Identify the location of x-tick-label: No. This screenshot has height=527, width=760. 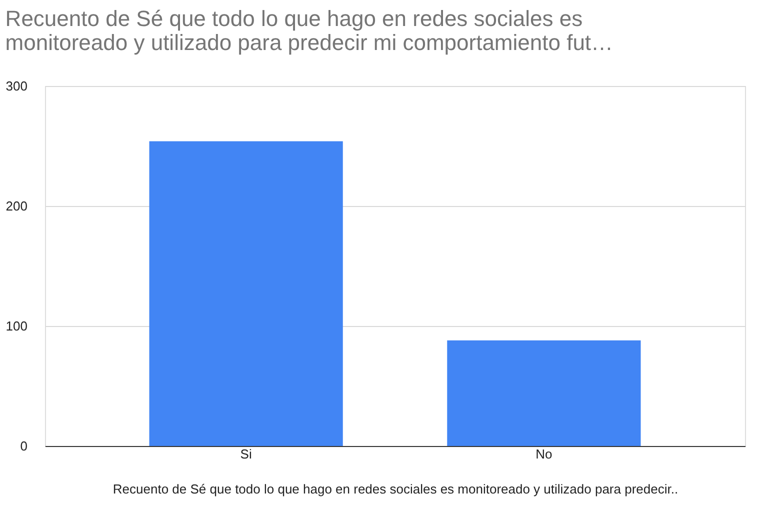
(544, 454).